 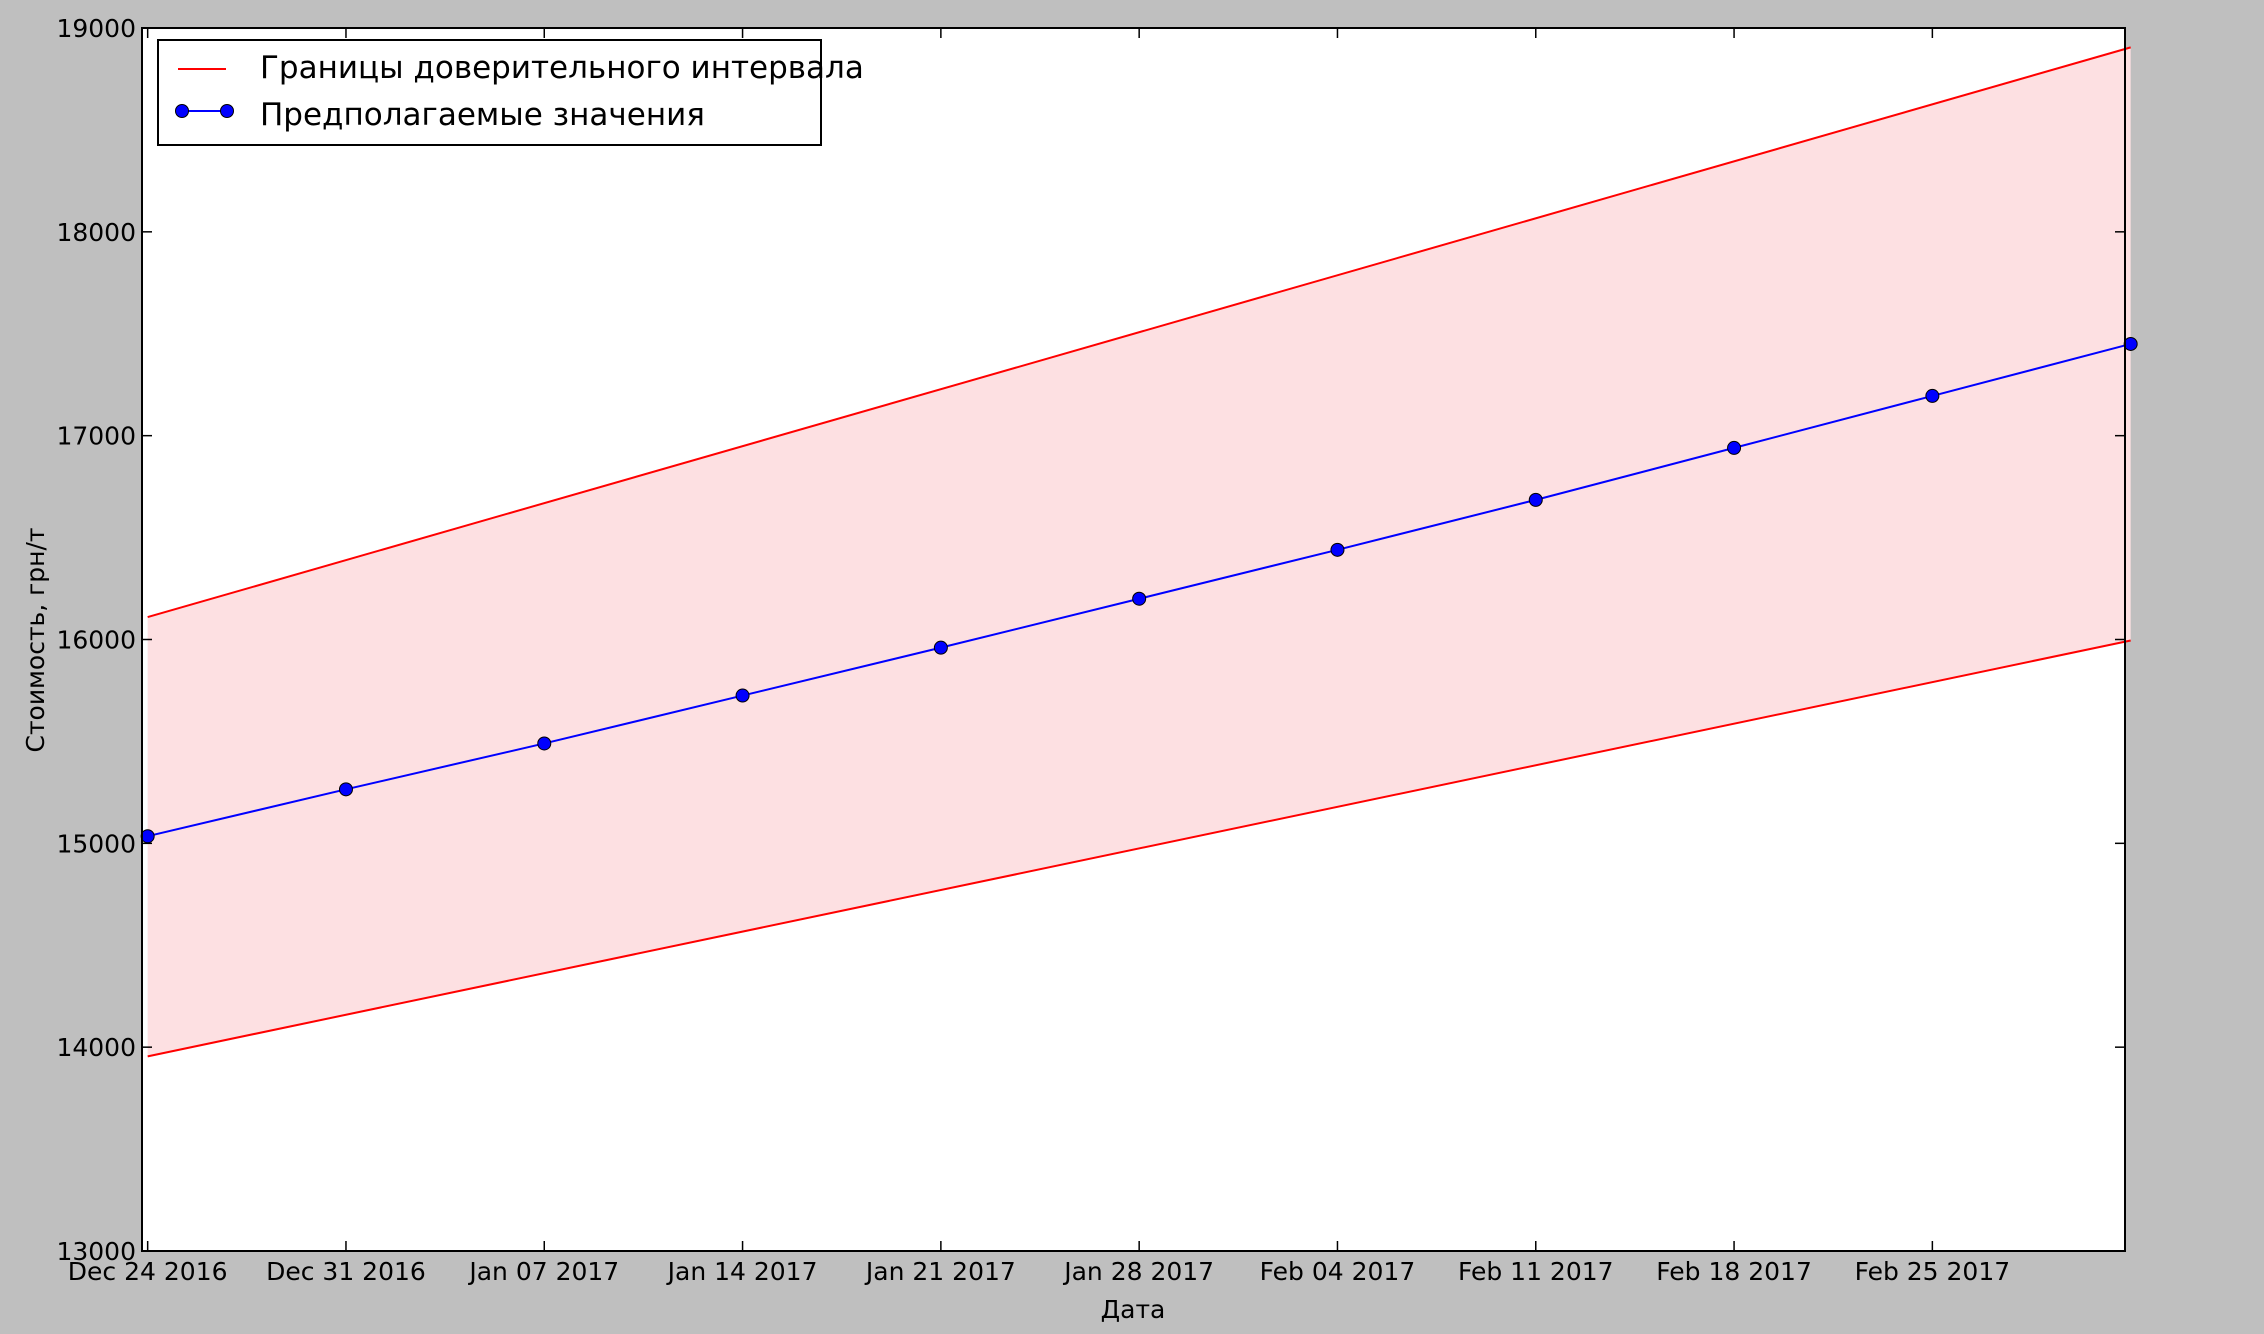 What do you see at coordinates (227, 111) in the screenshot?
I see `legend-forecast-marker-right` at bounding box center [227, 111].